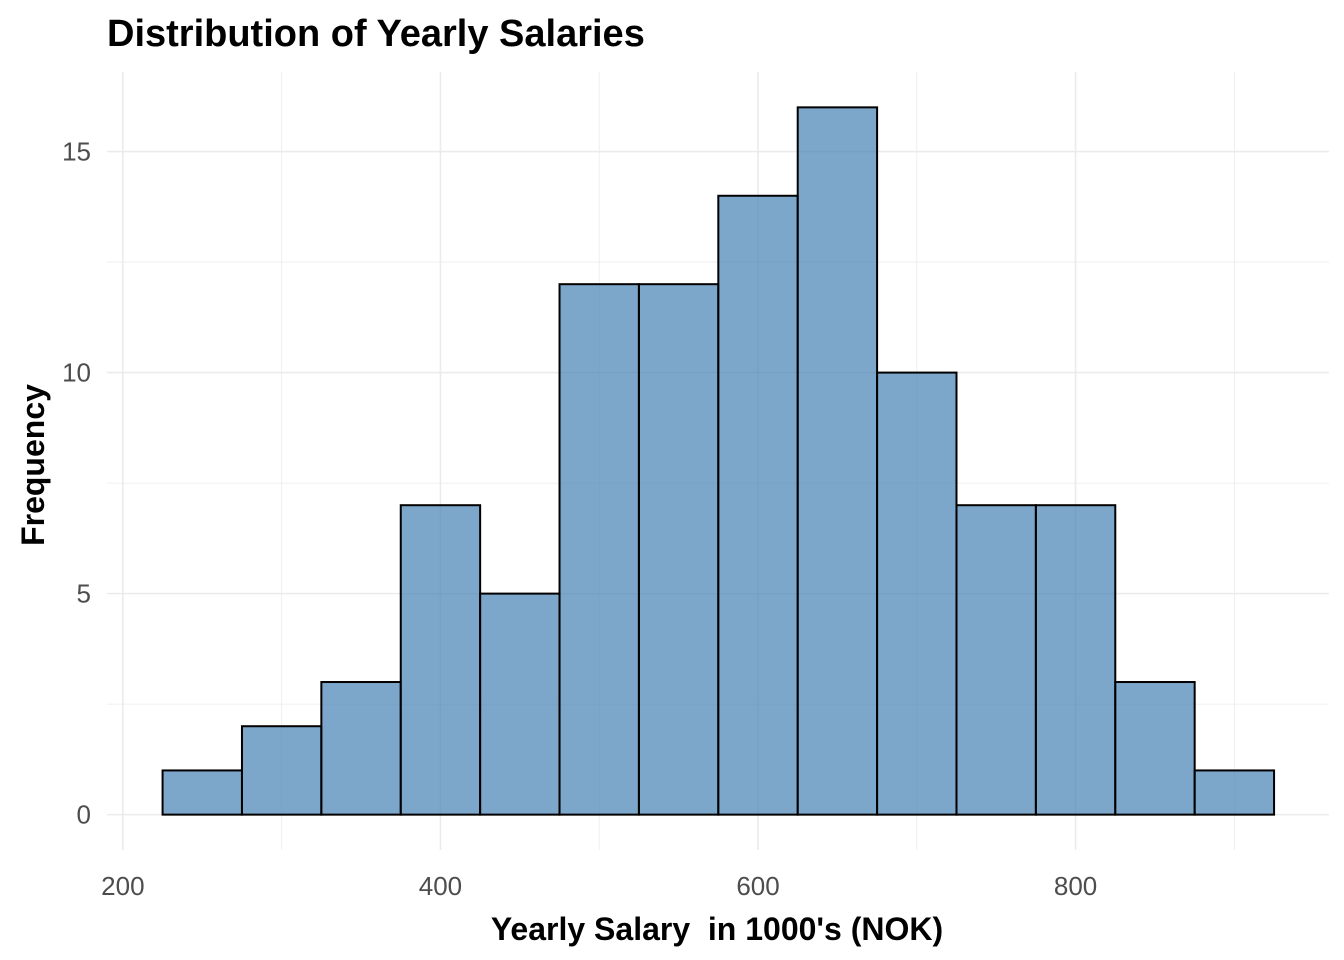  Describe the element at coordinates (717, 929) in the screenshot. I see `x-axis-title: Yearly Salary in 1000's (NOK)` at that location.